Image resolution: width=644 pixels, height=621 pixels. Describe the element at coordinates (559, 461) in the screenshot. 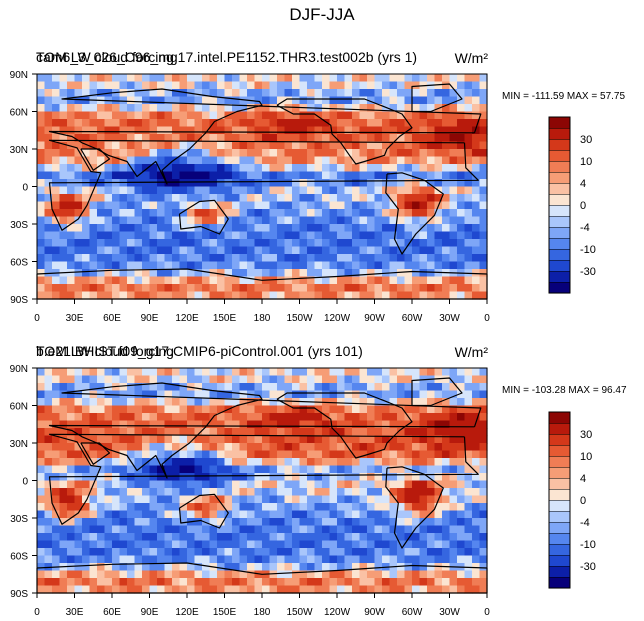

I see `colorbar-swatch` at that location.